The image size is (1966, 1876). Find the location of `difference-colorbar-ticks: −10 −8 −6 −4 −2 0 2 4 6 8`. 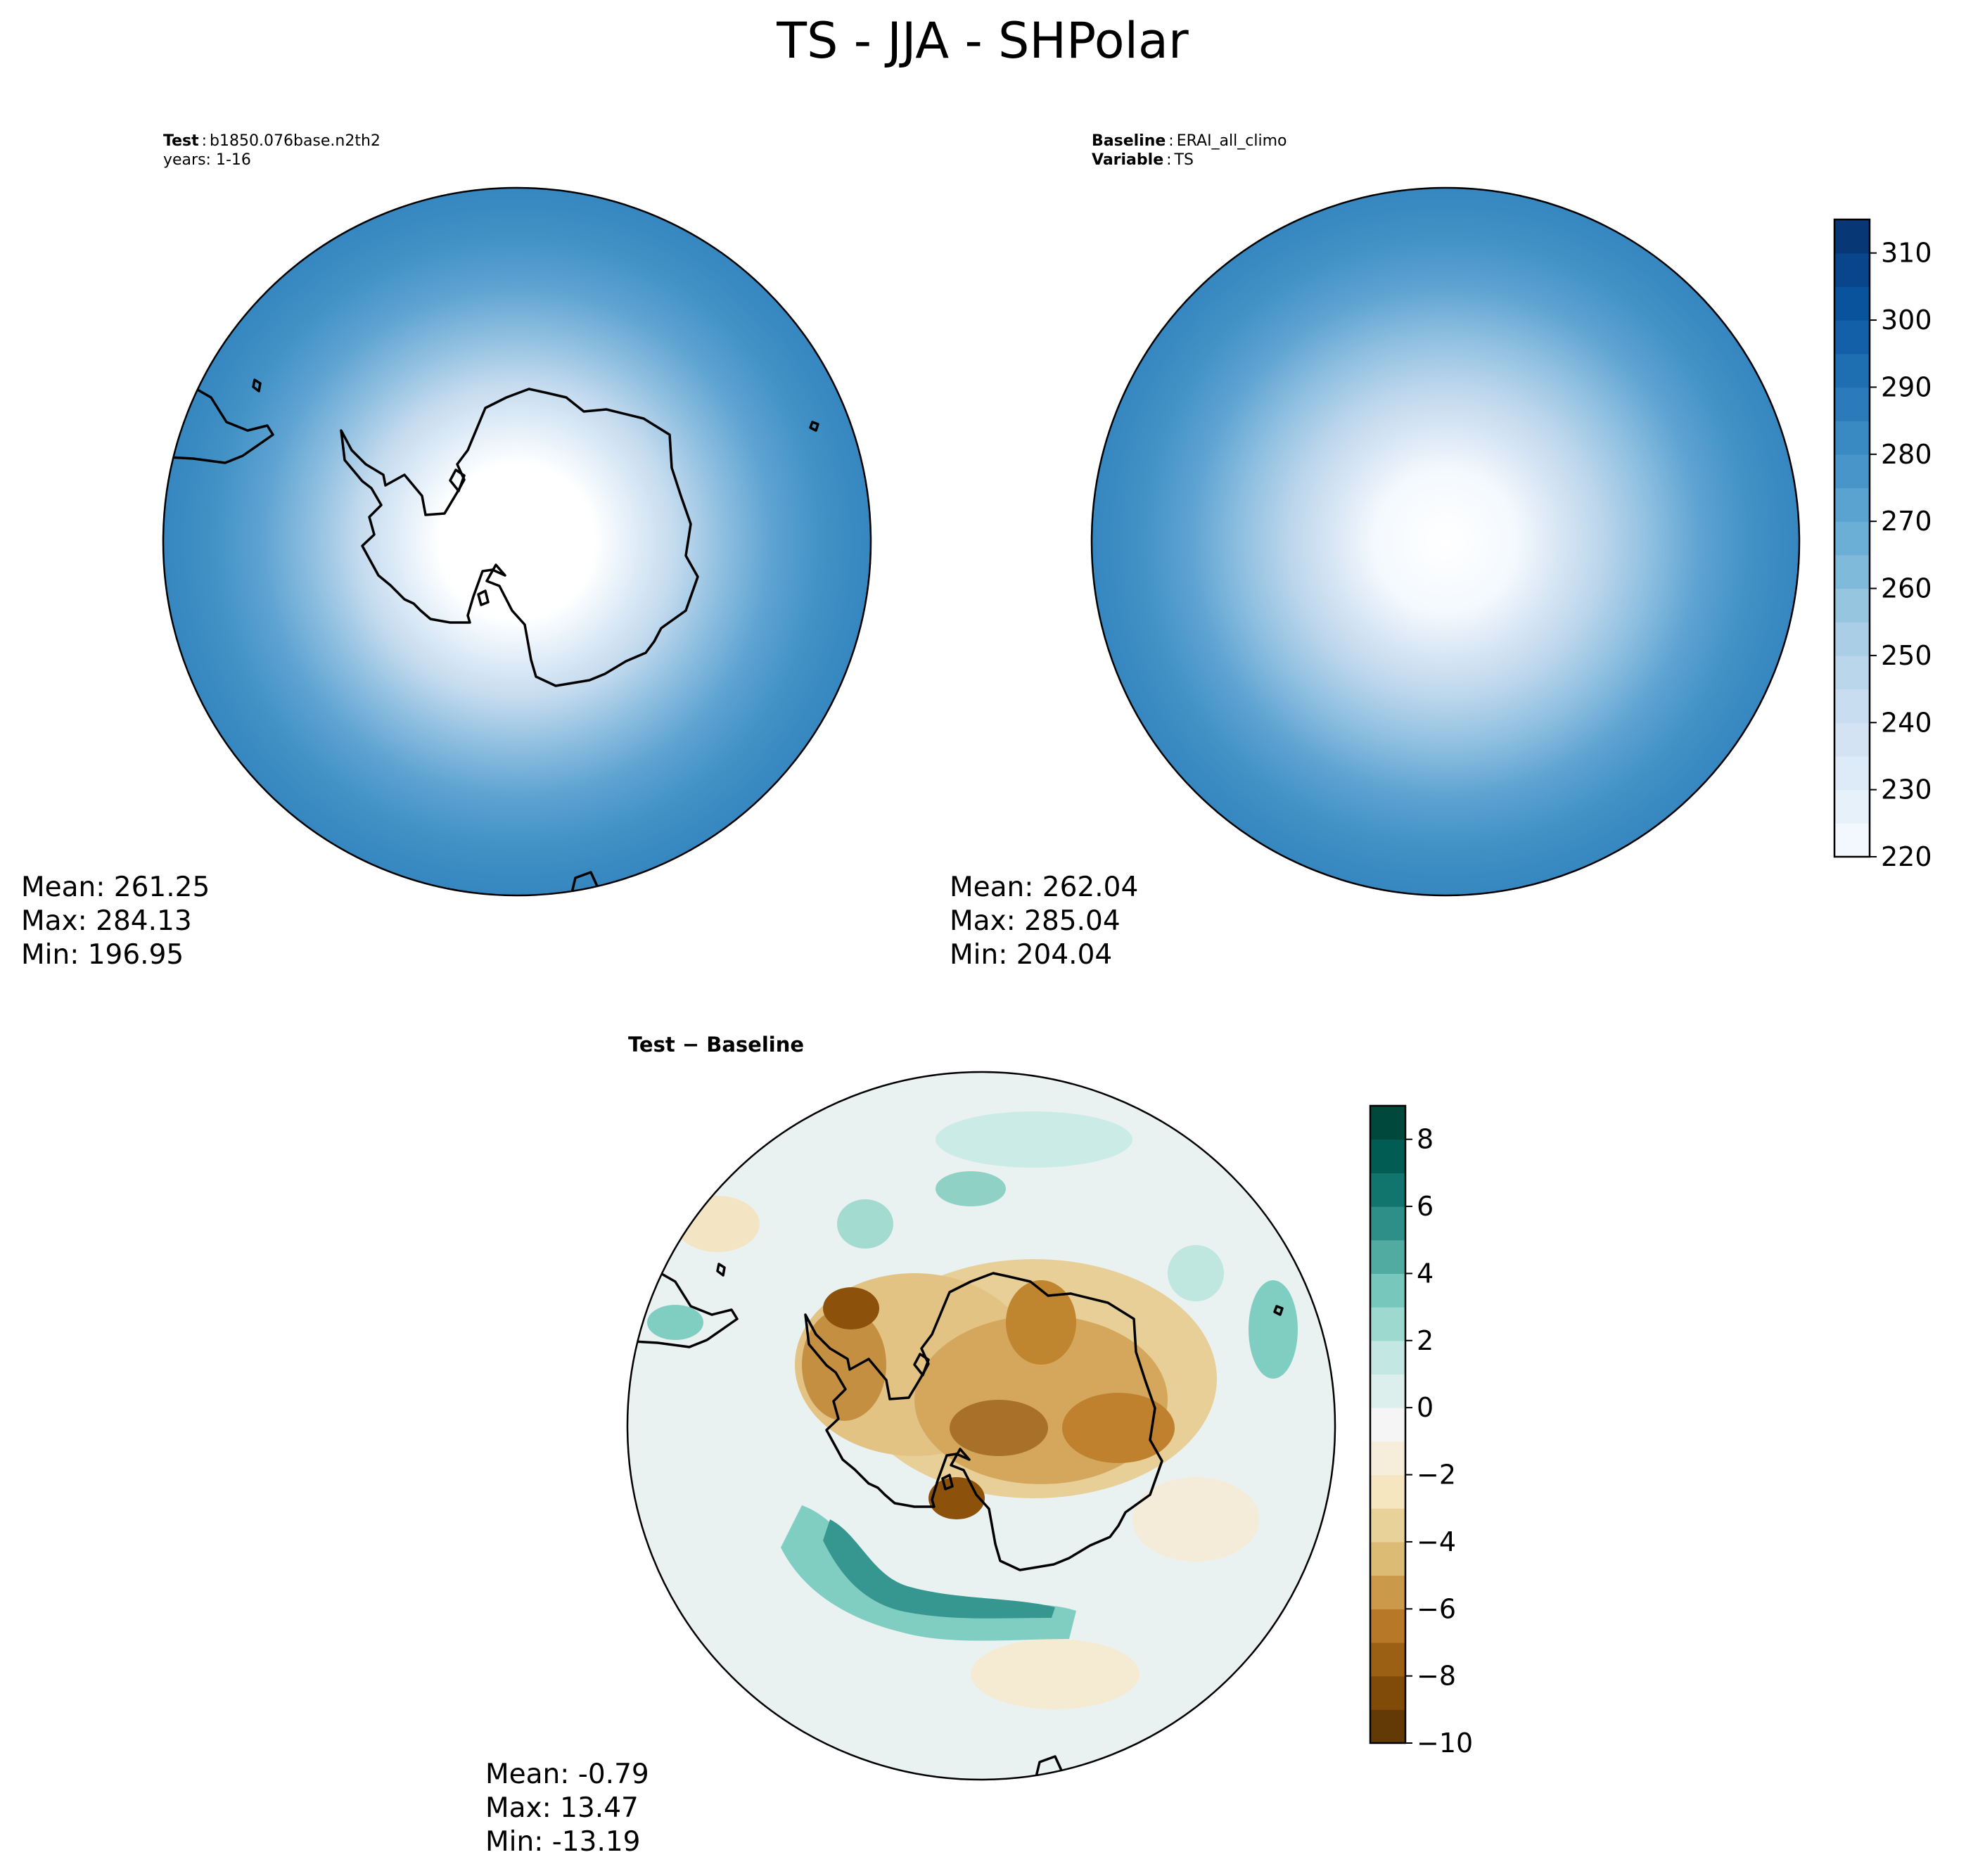

difference-colorbar-ticks: −10 −8 −6 −4 −2 0 2 4 6 8 is located at coordinates (1439, 1441).